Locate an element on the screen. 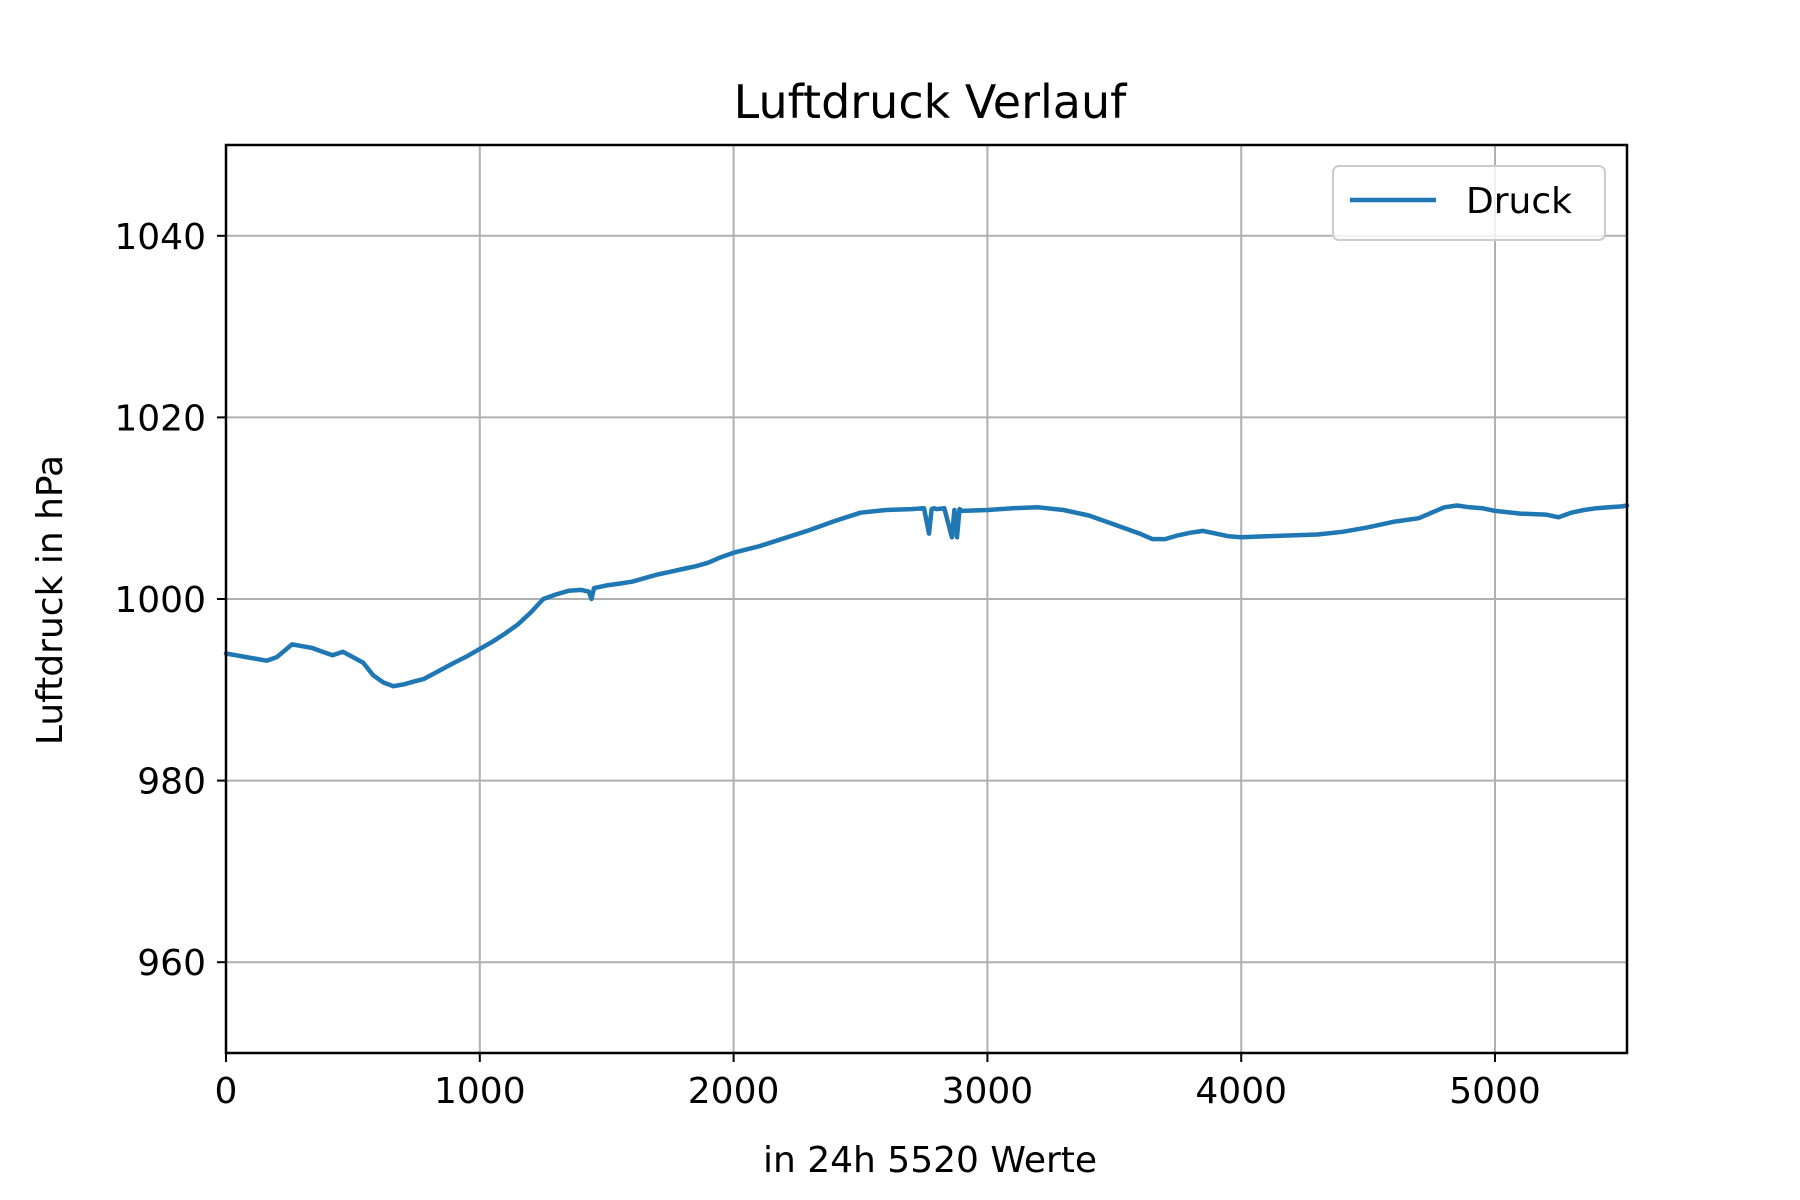 This screenshot has height=1200, width=1800. y-tick-label: 980 is located at coordinates (171, 782).